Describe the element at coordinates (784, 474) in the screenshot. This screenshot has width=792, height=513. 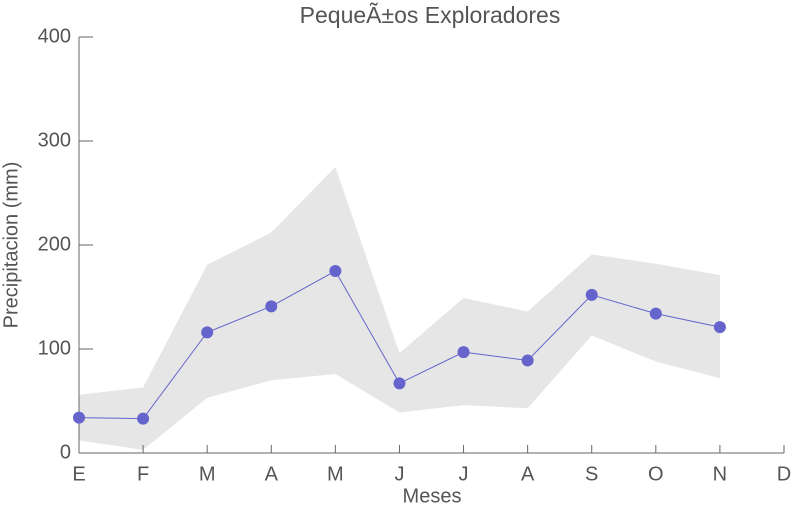
I see `x-tick-label: D` at that location.